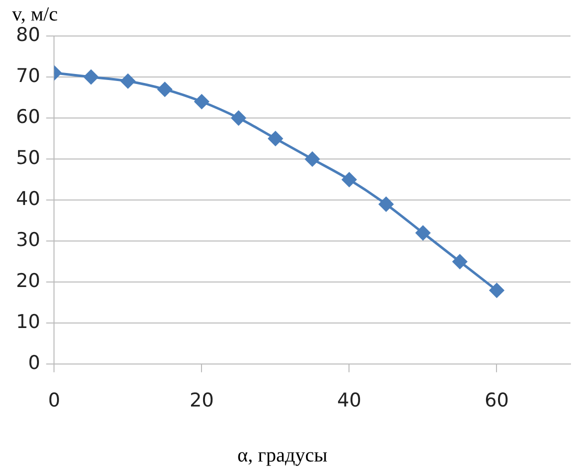 The image size is (579, 471). I want to click on x-tick-label: 40, so click(349, 401).